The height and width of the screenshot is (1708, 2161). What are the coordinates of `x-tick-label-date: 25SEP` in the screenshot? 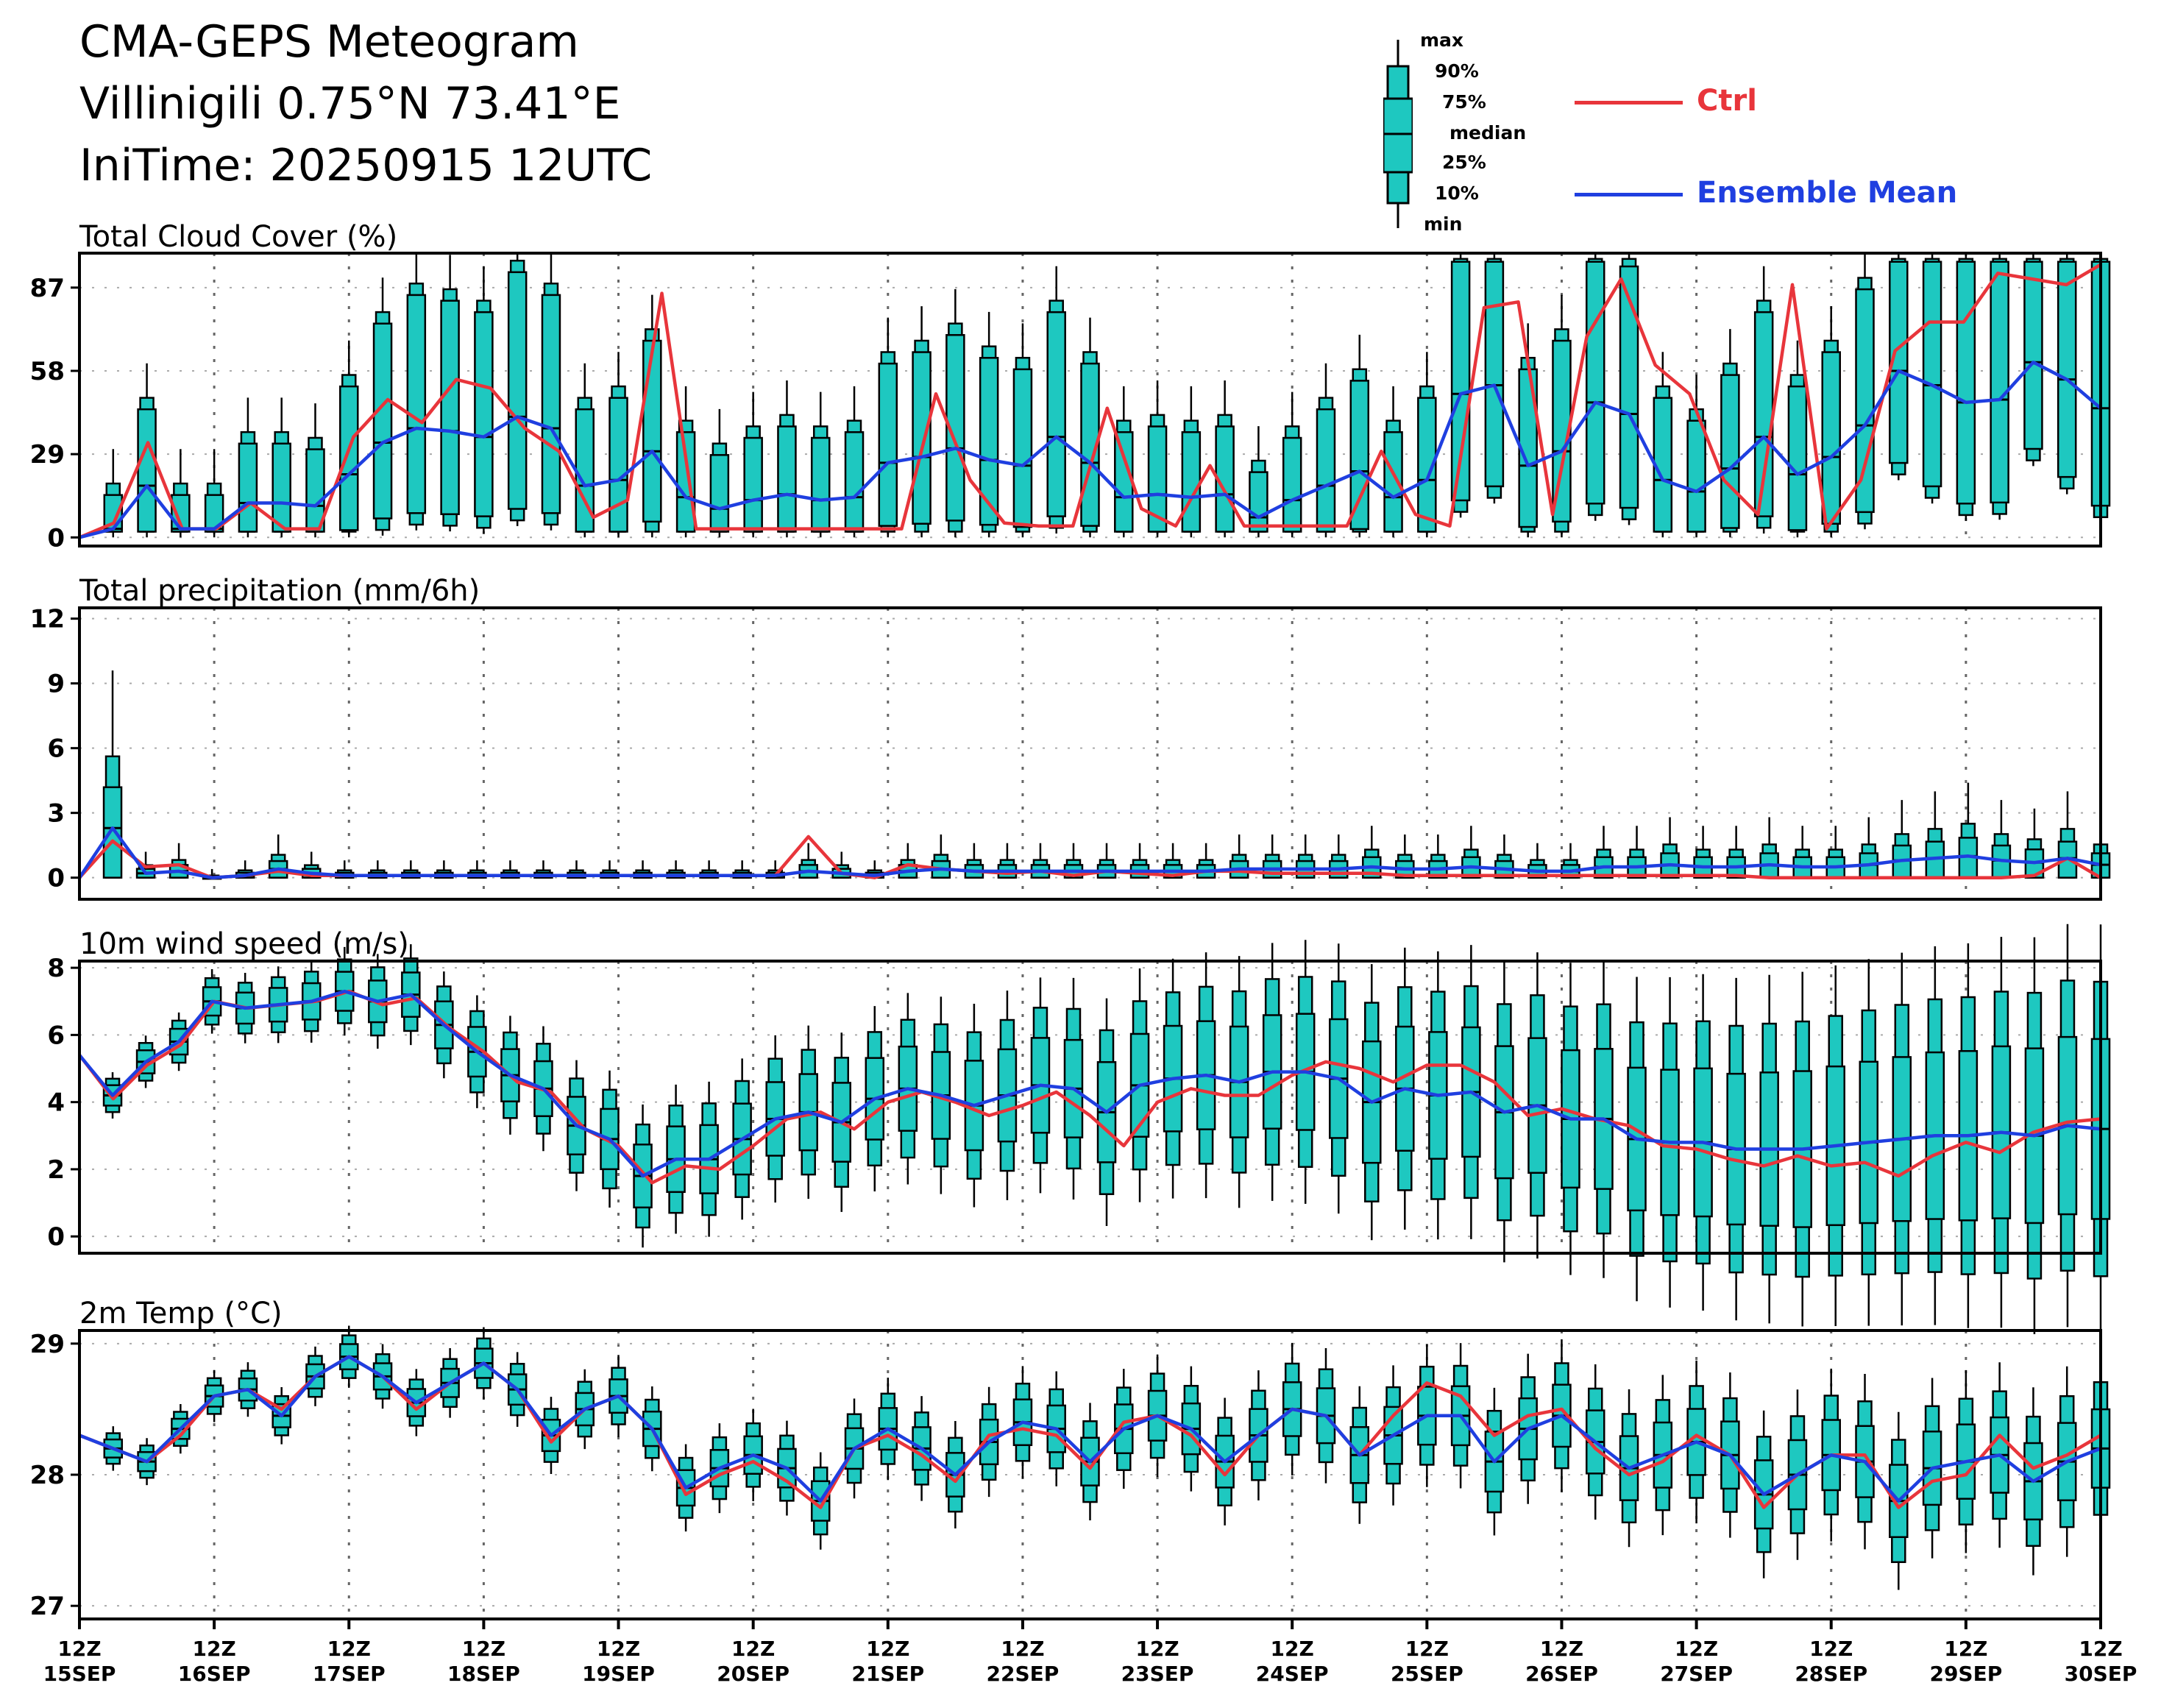 It's located at (1427, 1674).